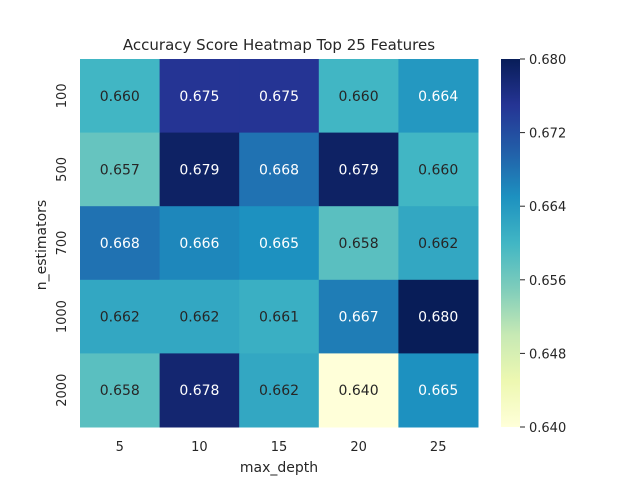  I want to click on cell-value-label: 0.678, so click(199, 391).